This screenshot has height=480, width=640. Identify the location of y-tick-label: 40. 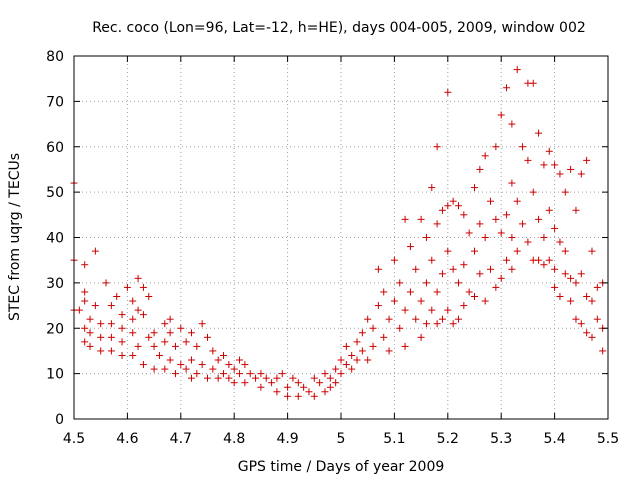
(55, 239).